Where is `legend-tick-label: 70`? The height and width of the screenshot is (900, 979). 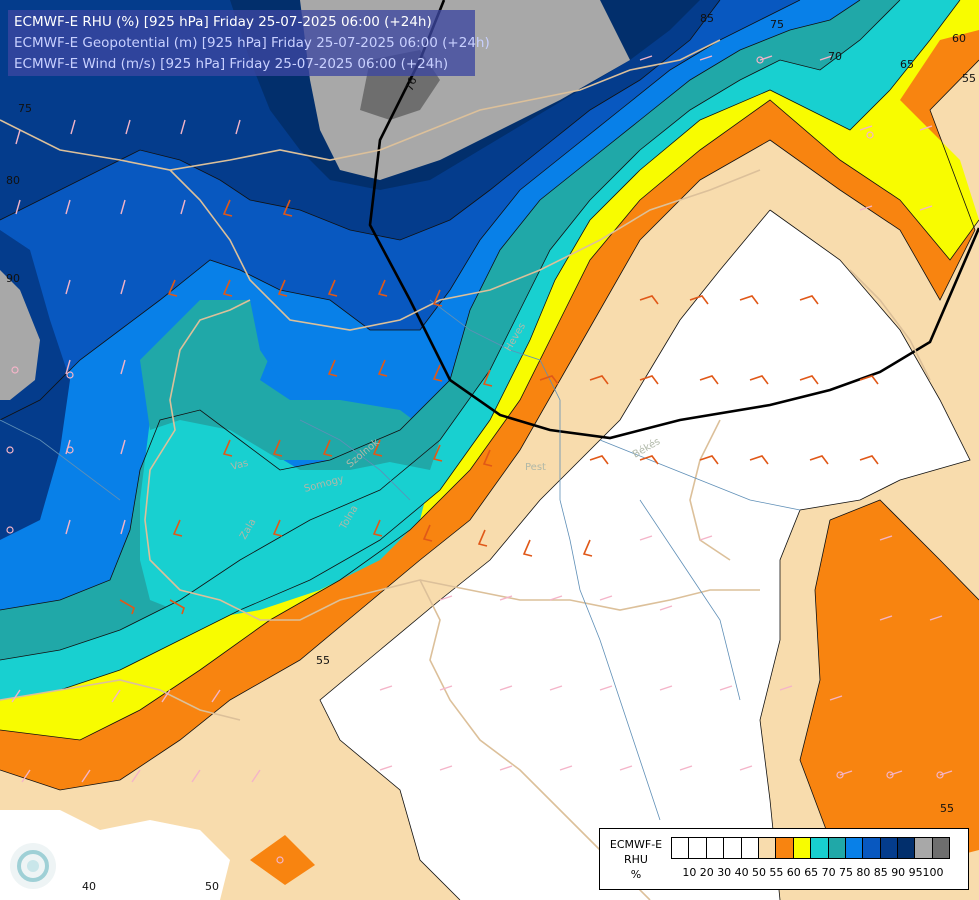
legend-tick-label: 70 is located at coordinates (828, 872).